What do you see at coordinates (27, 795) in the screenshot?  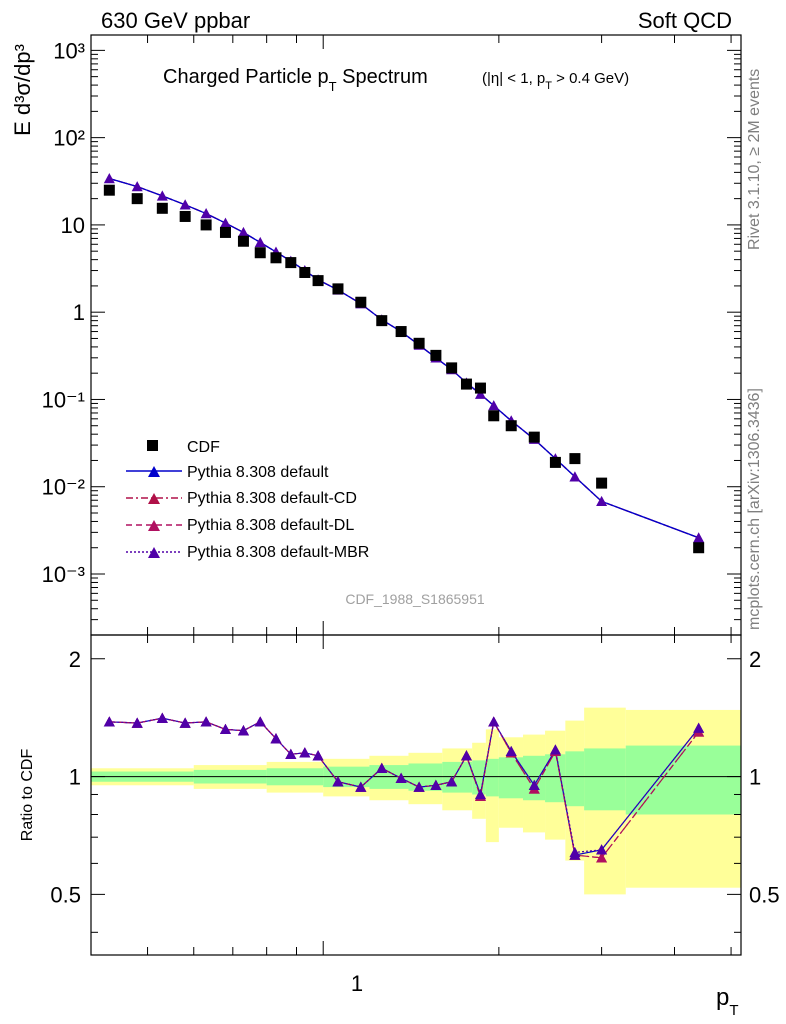 I see `ratio-axis-label: Ratio to CDF` at bounding box center [27, 795].